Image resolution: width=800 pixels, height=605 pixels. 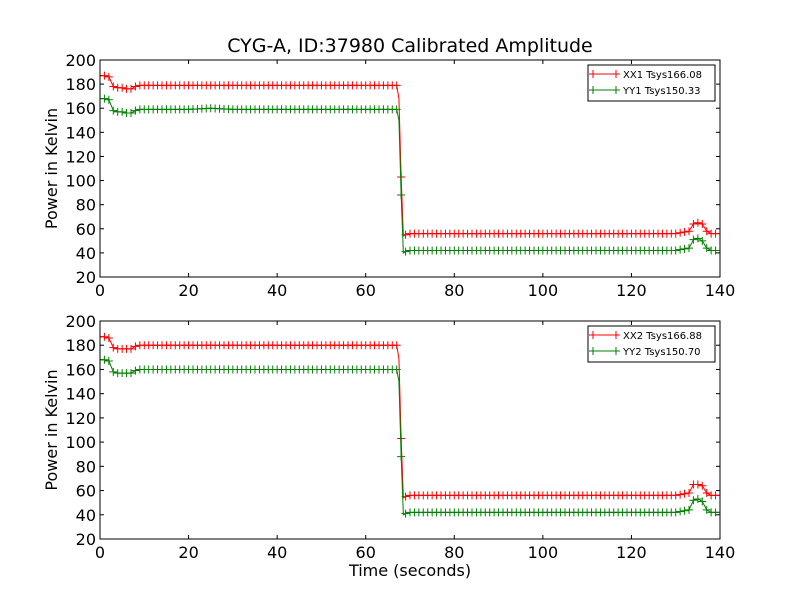 I want to click on legend: XX2 Tsys166.88 YY2 Tsys150.70, so click(x=651, y=344).